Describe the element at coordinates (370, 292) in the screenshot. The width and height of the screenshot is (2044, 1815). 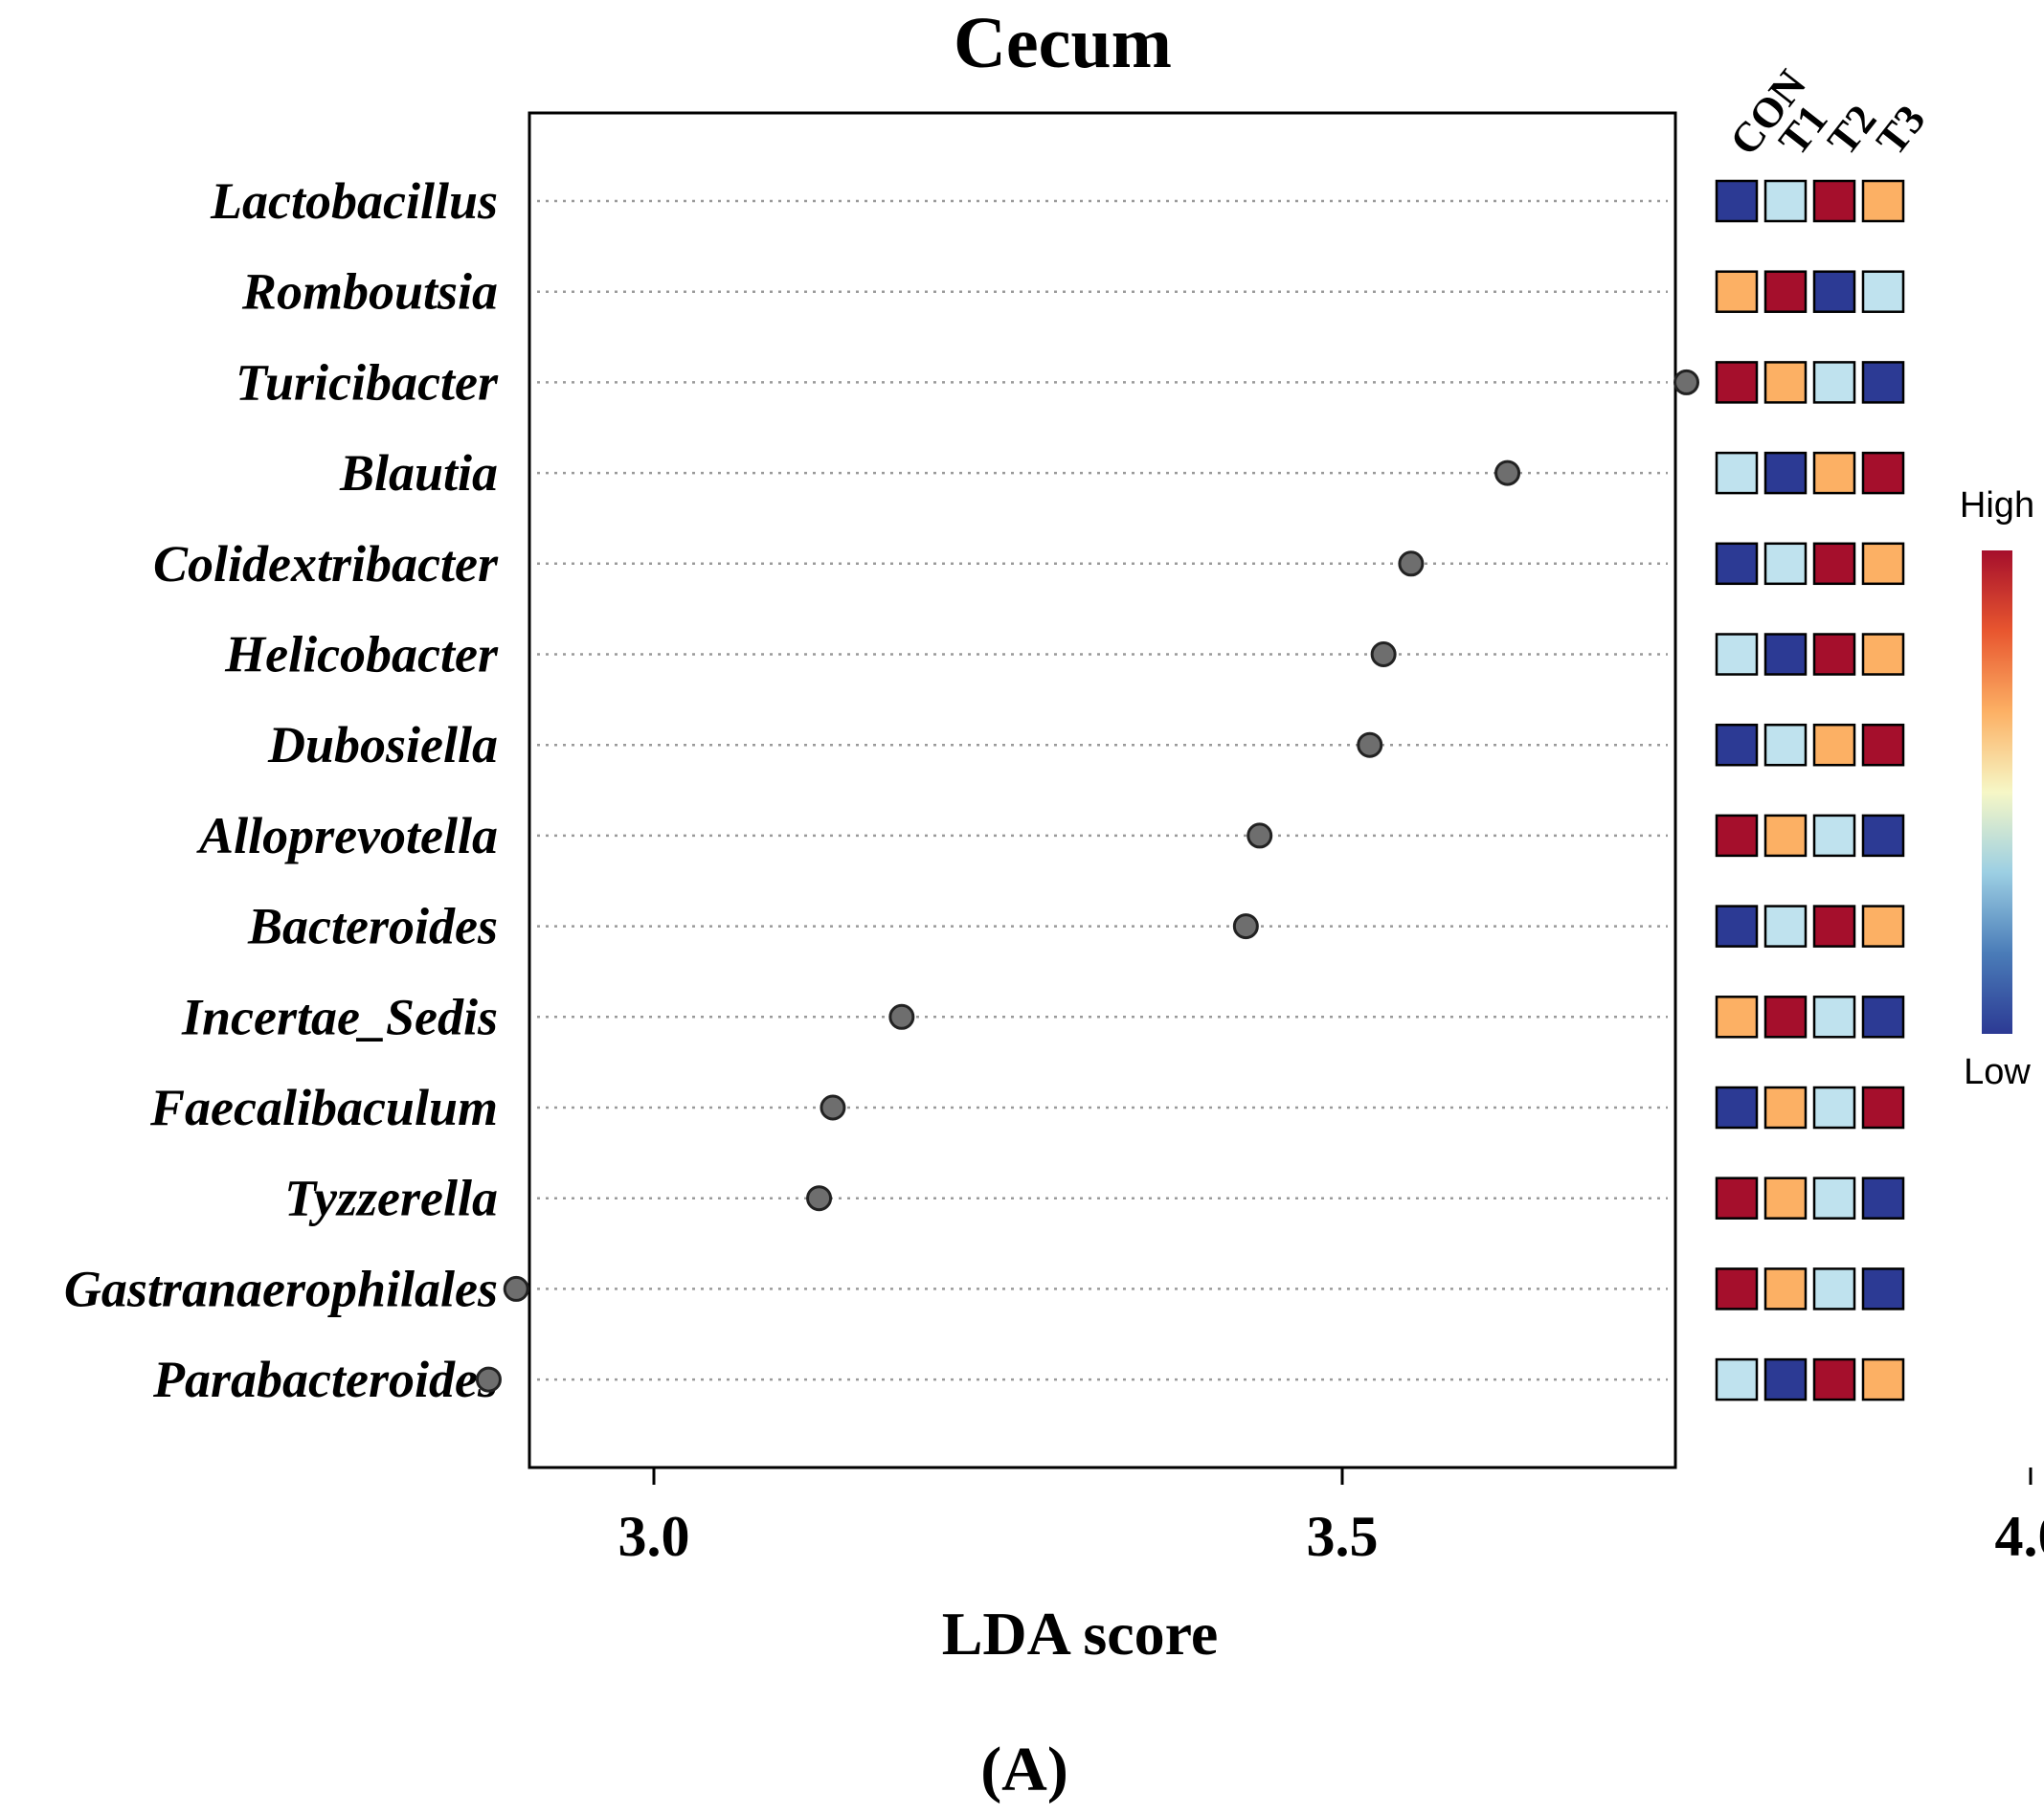
I see `y-tick-label: Romboutsia` at that location.